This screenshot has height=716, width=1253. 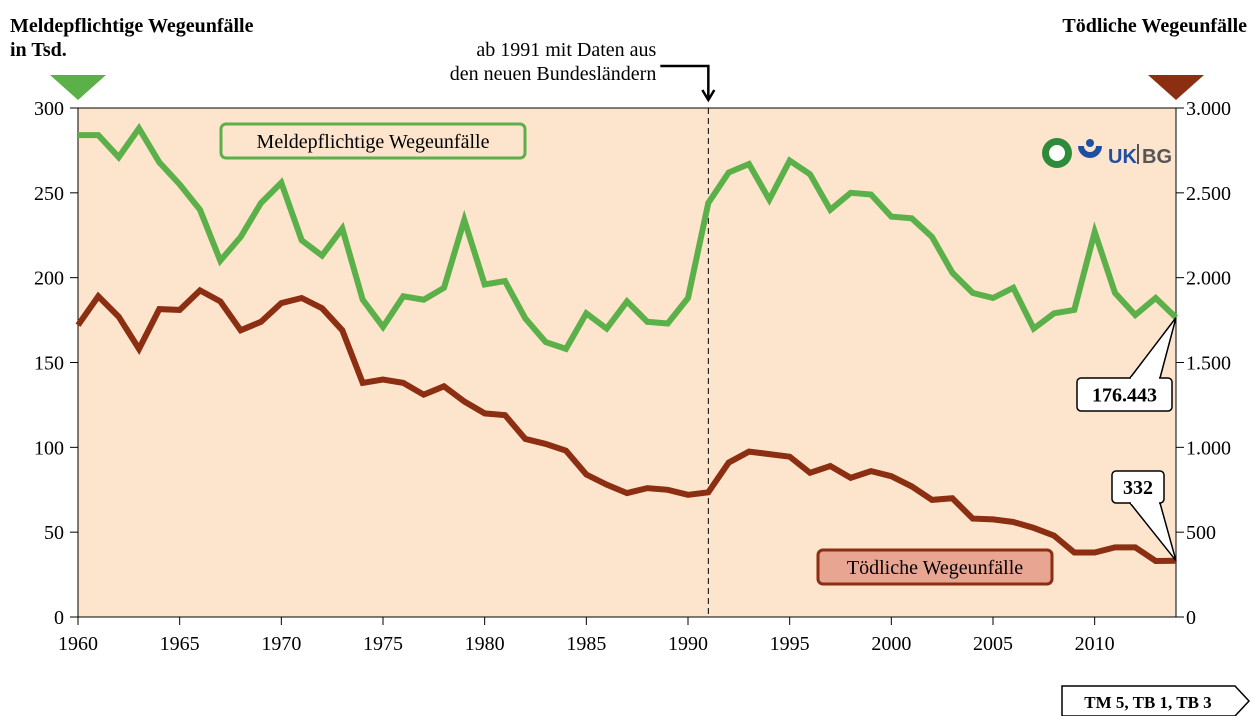 I want to click on y-tick-label: 50, so click(x=54, y=533).